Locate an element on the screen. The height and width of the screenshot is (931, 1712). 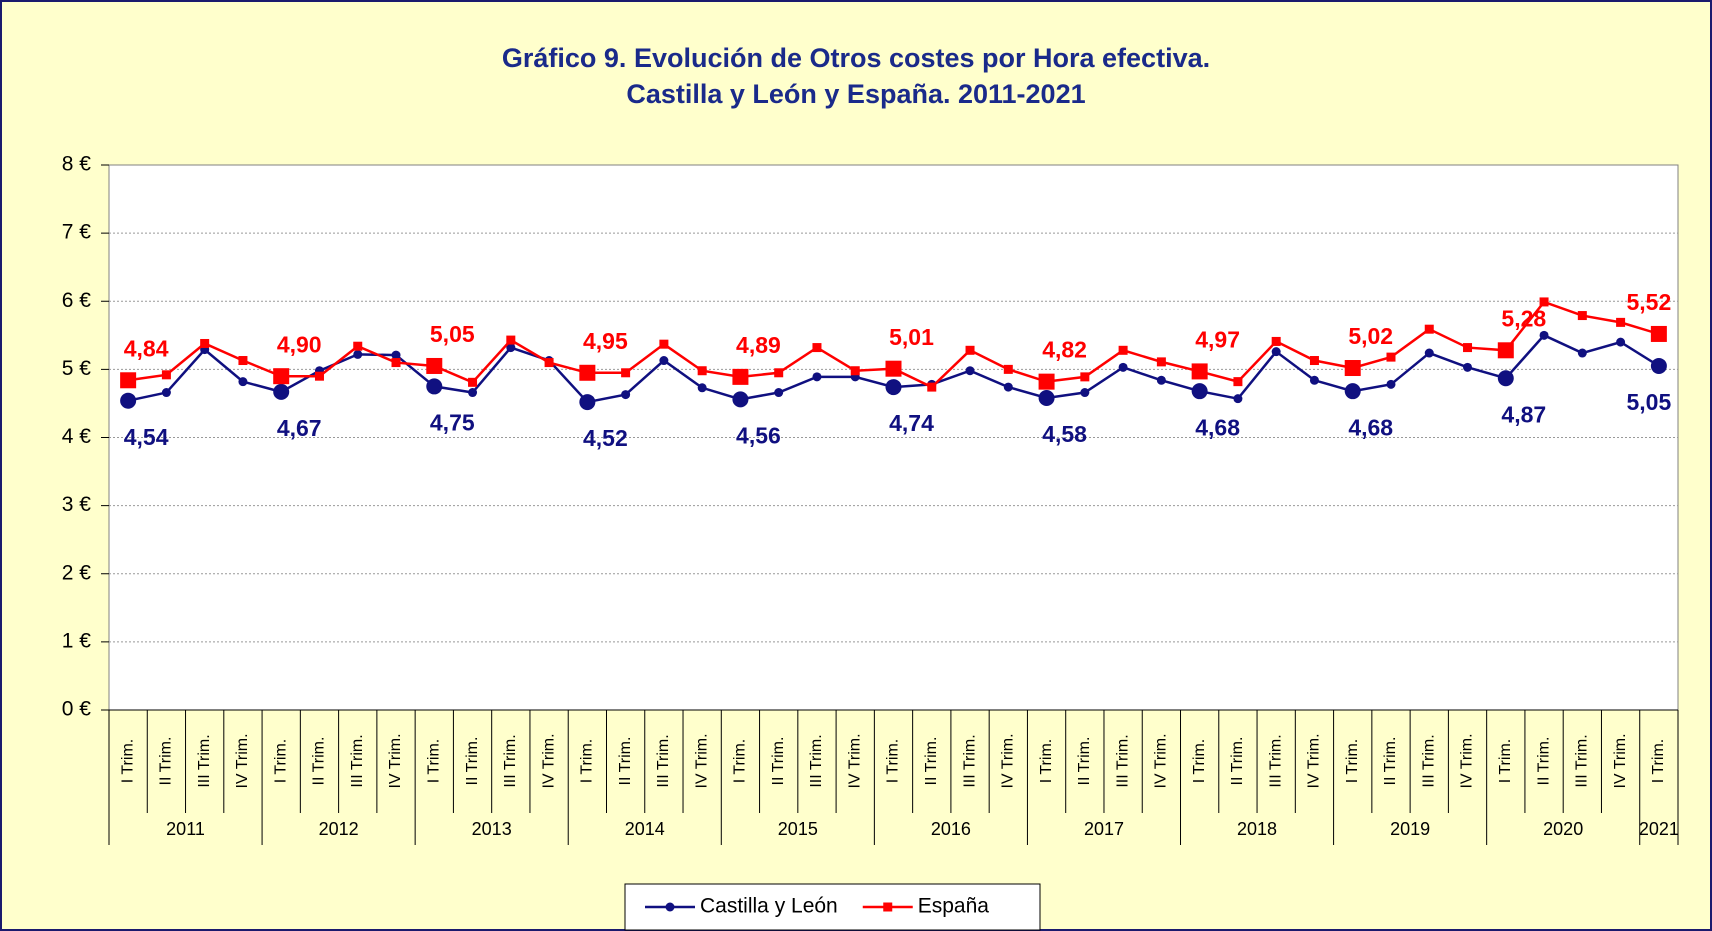
year-label: 2012 is located at coordinates (339, 829).